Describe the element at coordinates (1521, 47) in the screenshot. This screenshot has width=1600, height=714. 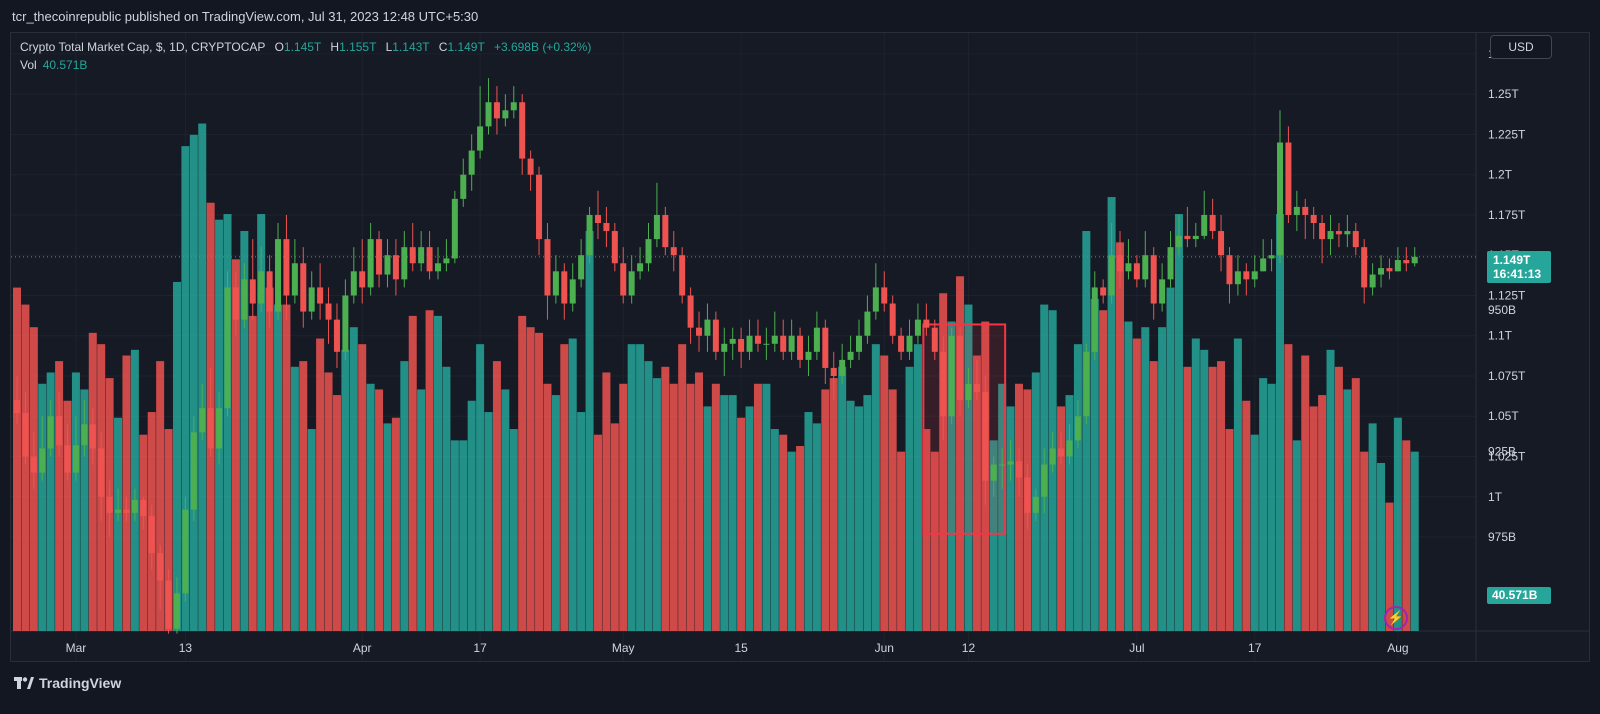
I see `currency-button: USD` at that location.